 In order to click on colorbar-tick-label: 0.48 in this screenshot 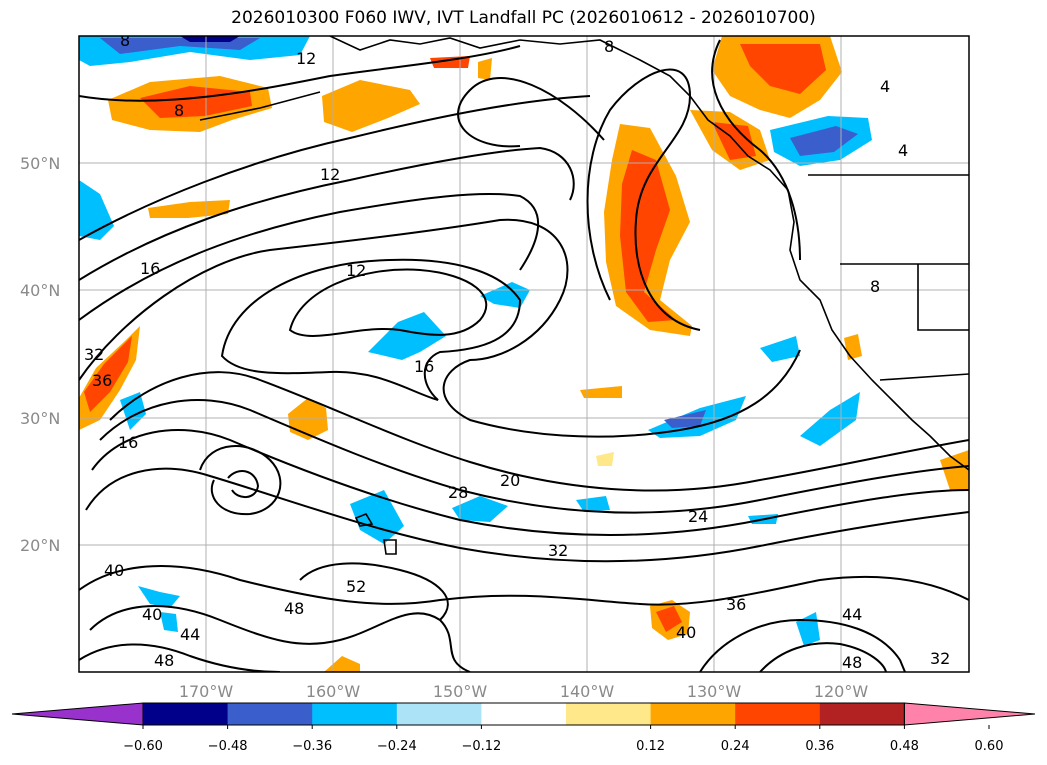, I will do `click(904, 746)`.